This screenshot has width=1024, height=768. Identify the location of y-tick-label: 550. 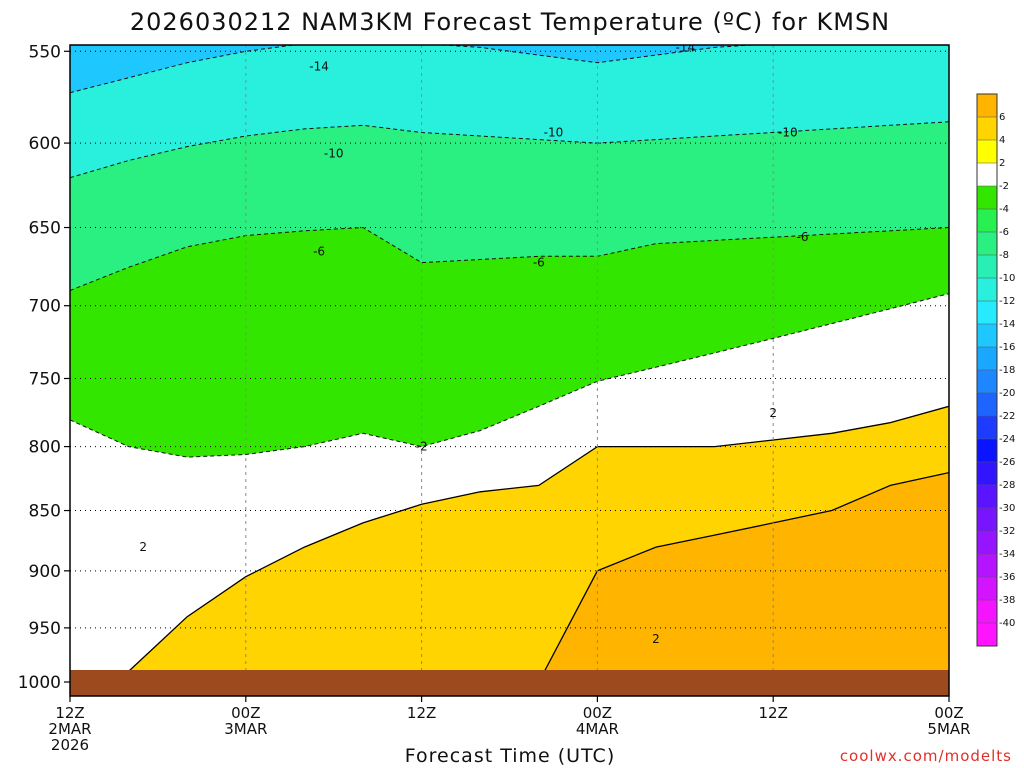
(45, 52).